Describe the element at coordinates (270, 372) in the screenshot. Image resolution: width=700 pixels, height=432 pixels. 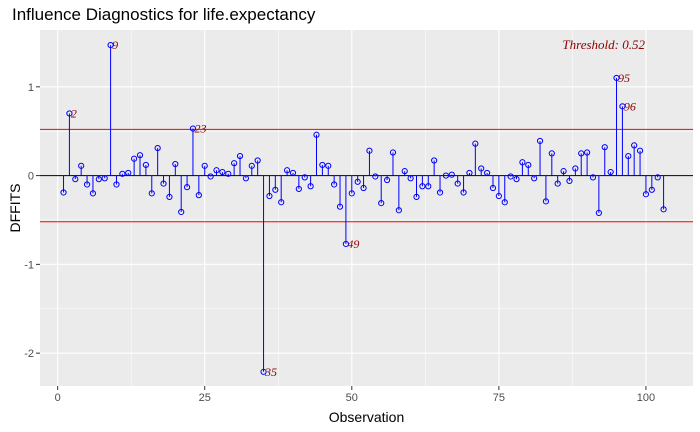
I see `outlier-label: 35` at that location.